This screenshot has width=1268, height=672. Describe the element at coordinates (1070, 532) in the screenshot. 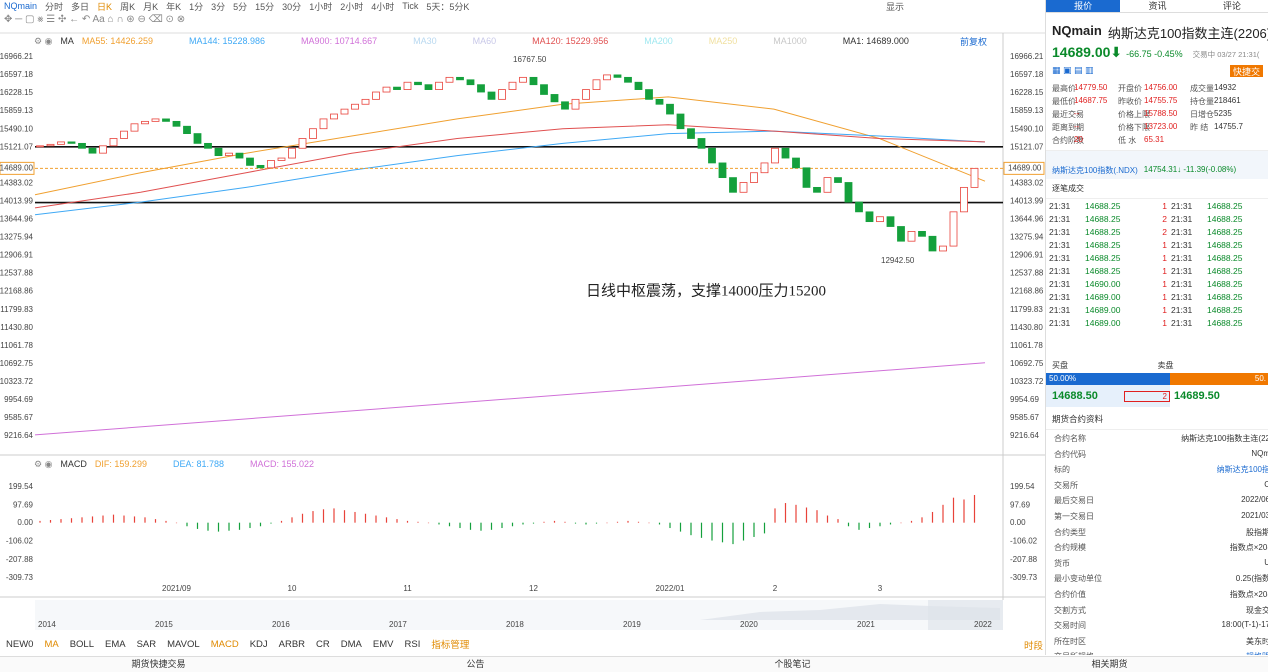

I see `info-label: 合约类型` at that location.